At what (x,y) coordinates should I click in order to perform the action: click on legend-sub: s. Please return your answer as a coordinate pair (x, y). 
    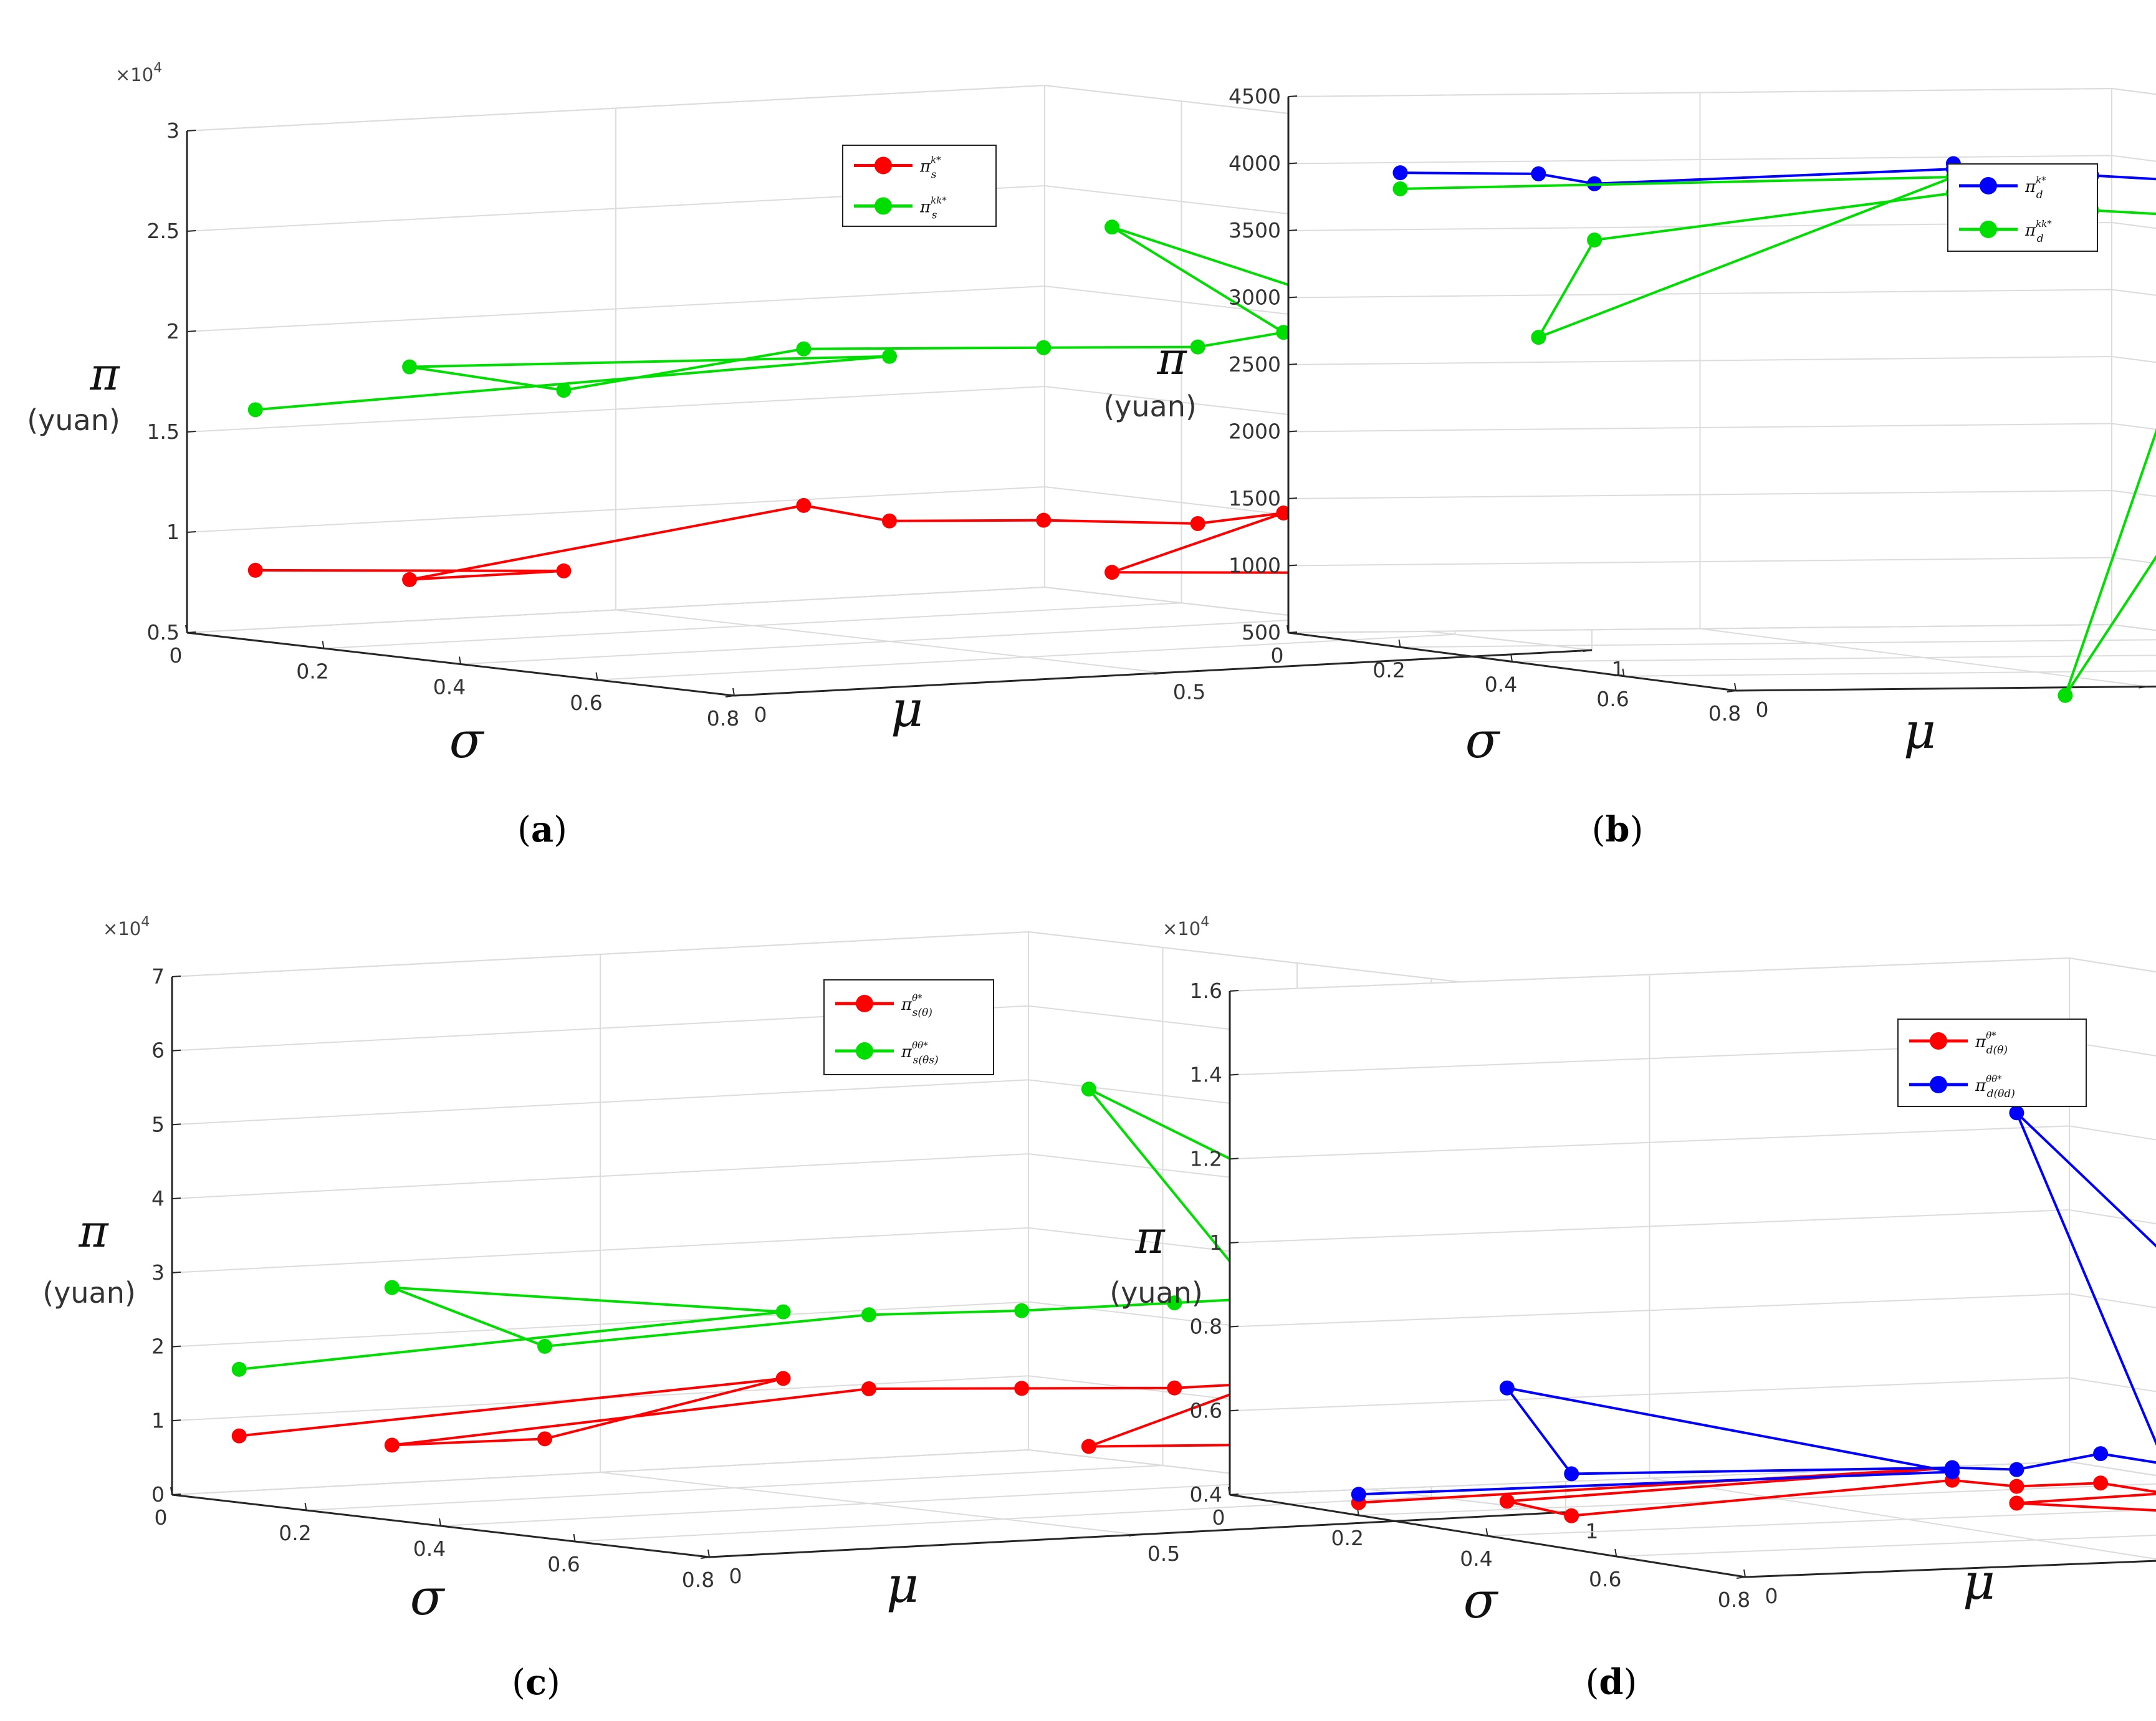
    Looking at the image, I should click on (934, 175).